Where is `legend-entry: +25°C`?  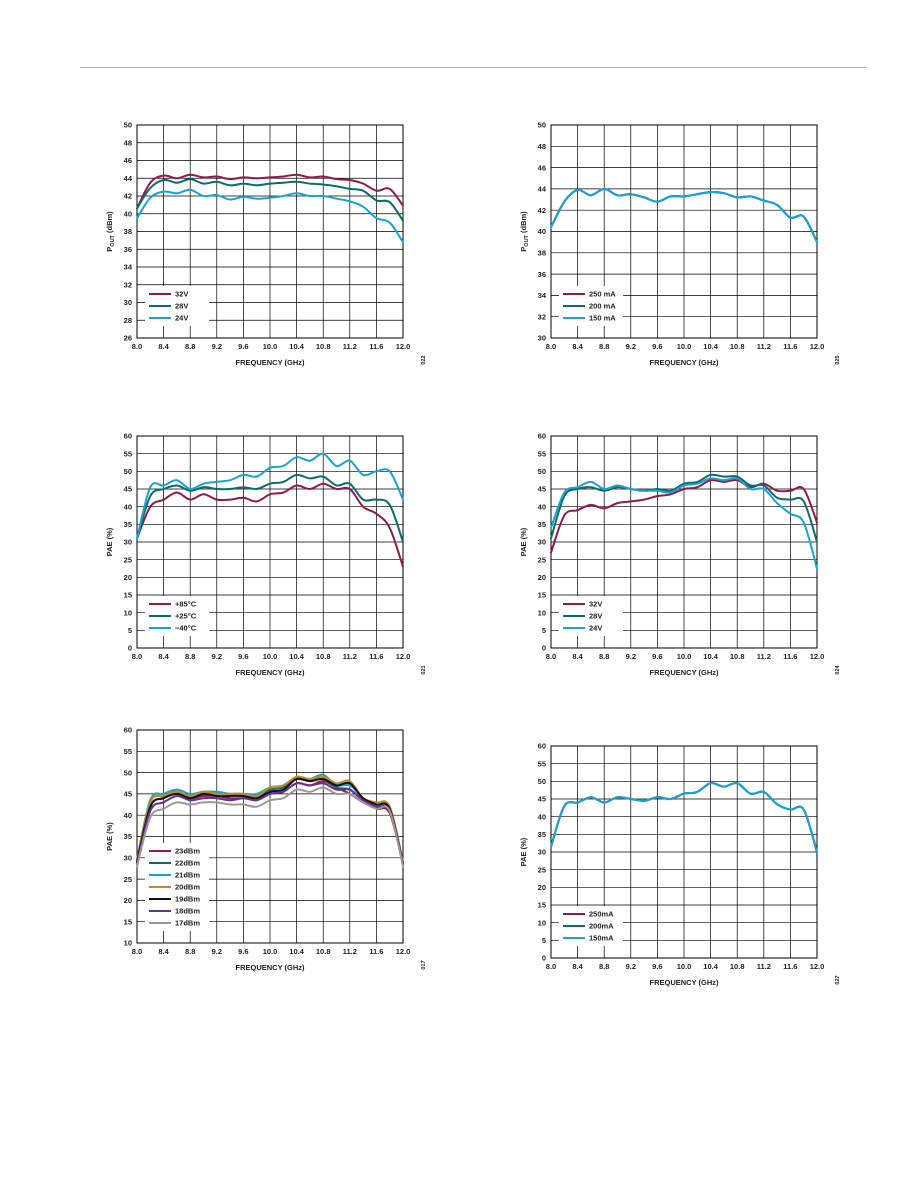
legend-entry: +25°C is located at coordinates (186, 616).